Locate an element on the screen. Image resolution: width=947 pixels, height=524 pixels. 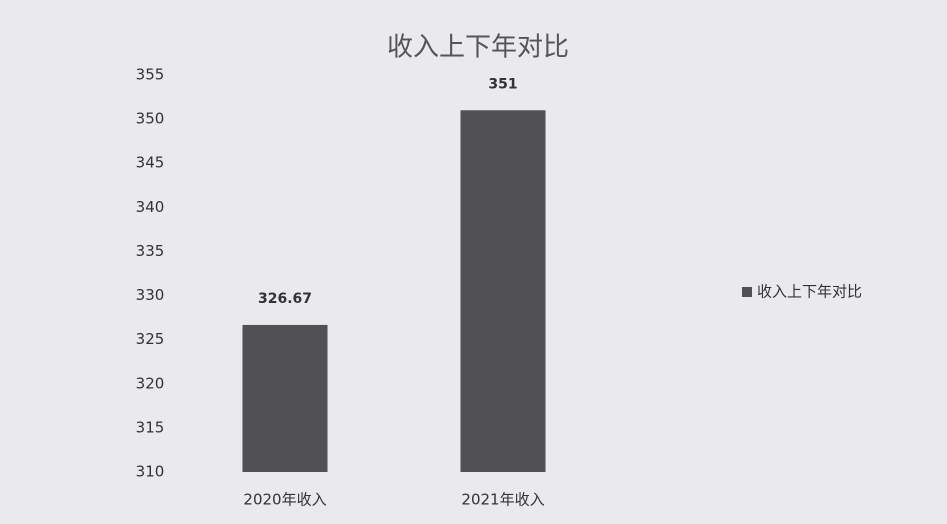
y-tick-label: 340 is located at coordinates (150, 207).